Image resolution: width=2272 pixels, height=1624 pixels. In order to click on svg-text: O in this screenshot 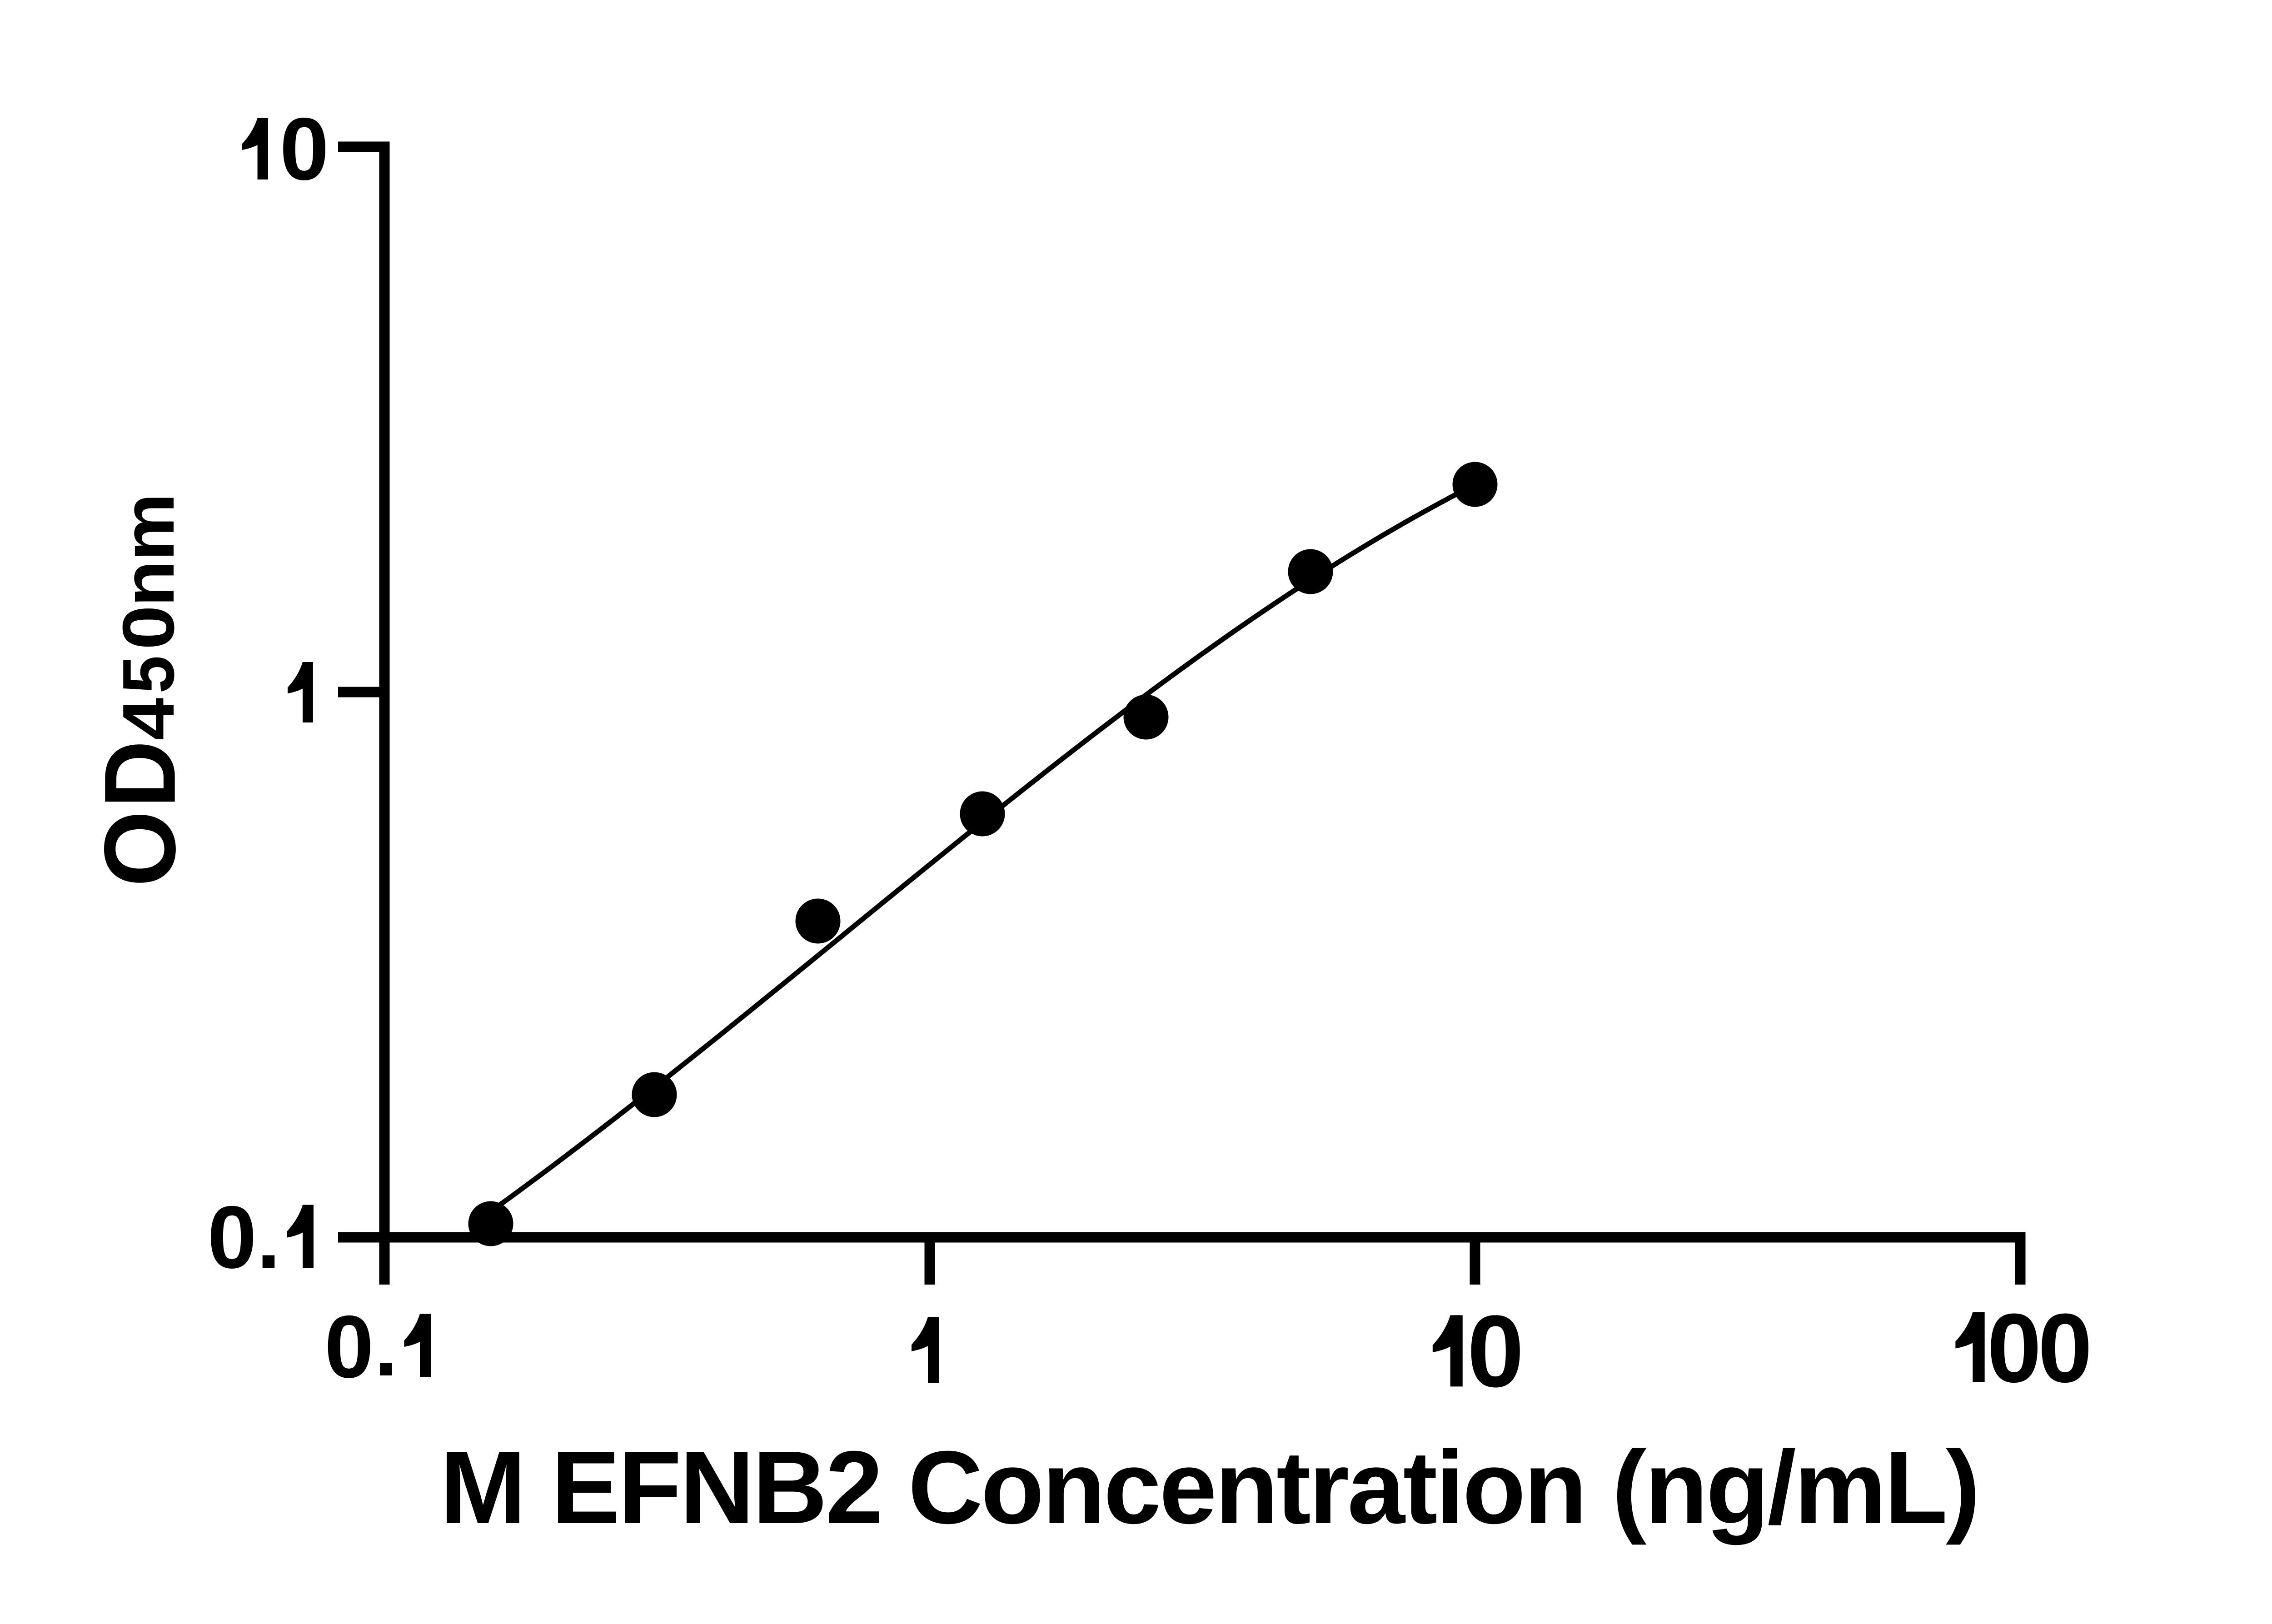, I will do `click(140, 849)`.